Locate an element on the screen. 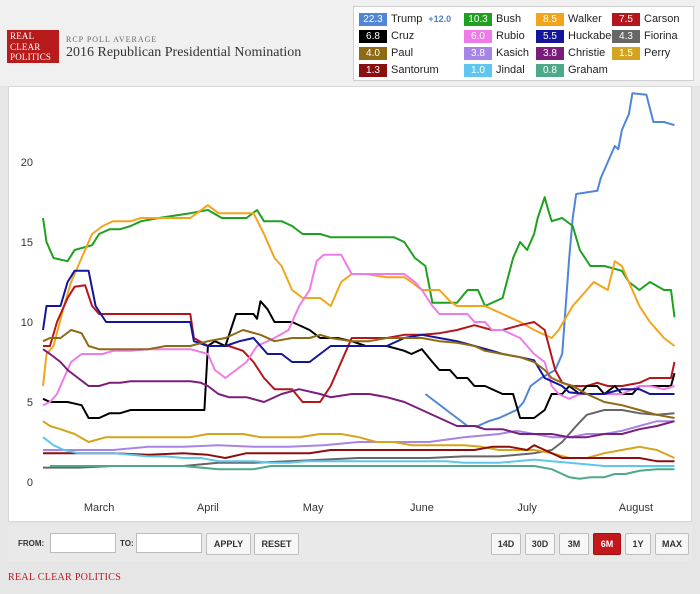  x-tick-label: August is located at coordinates (636, 508).